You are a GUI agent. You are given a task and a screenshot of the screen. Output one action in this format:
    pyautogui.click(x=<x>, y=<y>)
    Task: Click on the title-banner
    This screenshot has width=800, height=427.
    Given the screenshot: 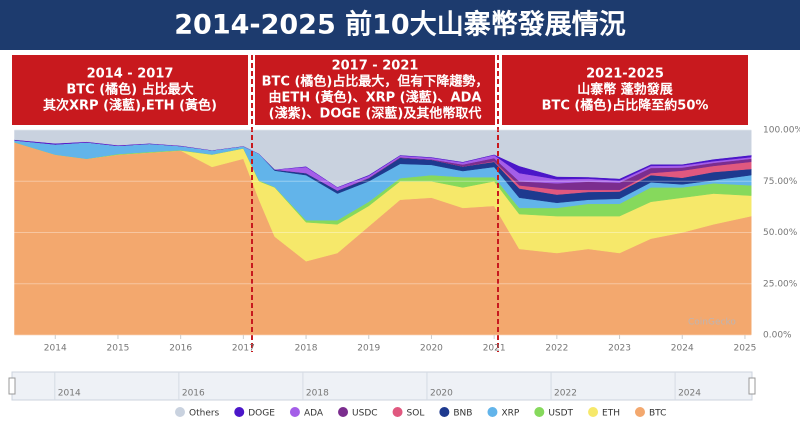 What is the action you would take?
    pyautogui.click(x=400, y=25)
    